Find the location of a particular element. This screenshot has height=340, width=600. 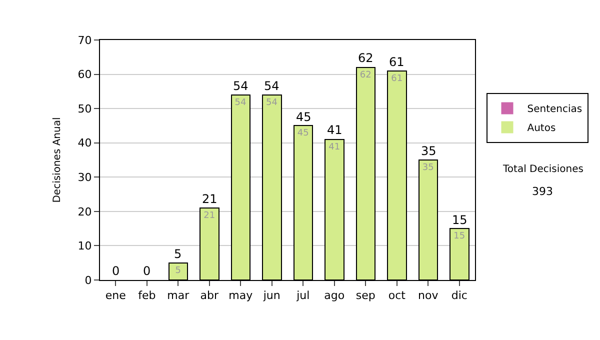

data-label: 45 is located at coordinates (303, 133).